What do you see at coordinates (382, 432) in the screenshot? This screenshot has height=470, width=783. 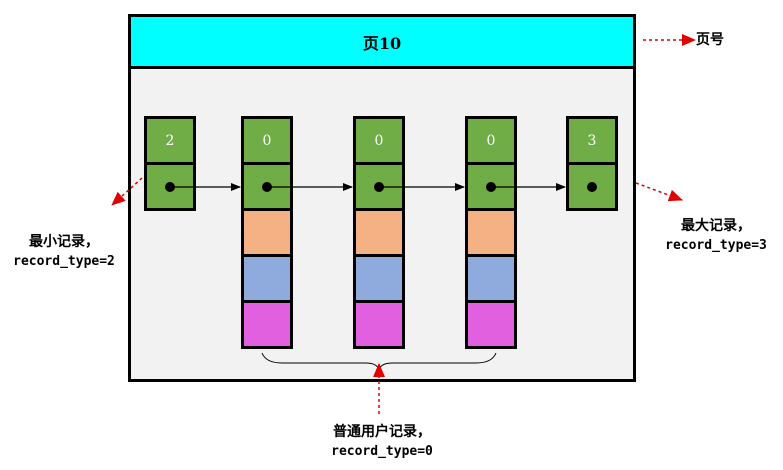 I see `user-records-title: 普通用户记录，` at bounding box center [382, 432].